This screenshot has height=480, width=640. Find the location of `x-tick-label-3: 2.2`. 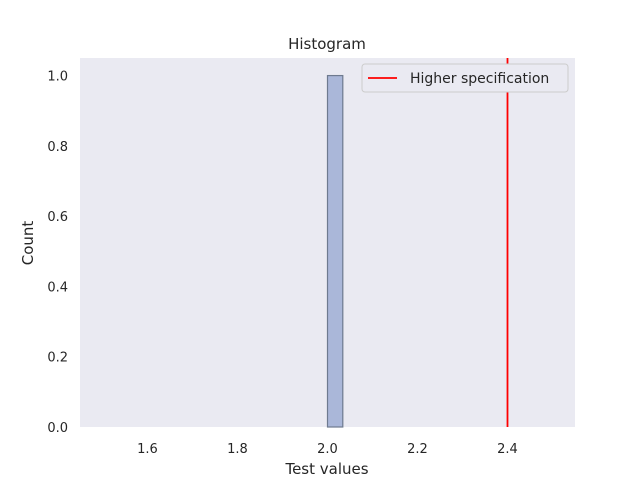

x-tick-label-3: 2.2 is located at coordinates (417, 449).